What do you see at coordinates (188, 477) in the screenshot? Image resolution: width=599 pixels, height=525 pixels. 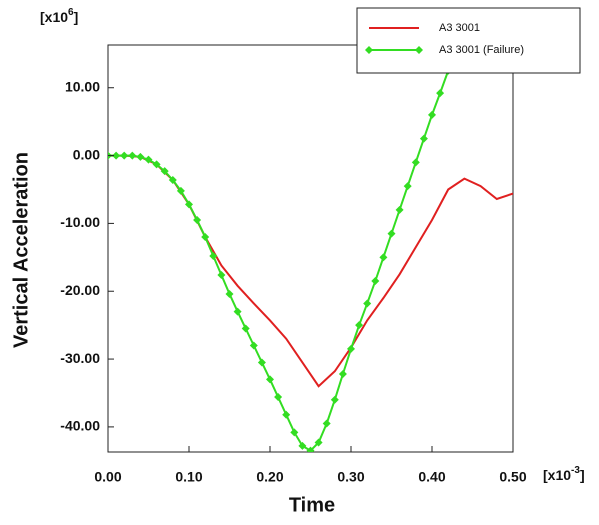 I see `x-tick-label: 0.10` at bounding box center [188, 477].